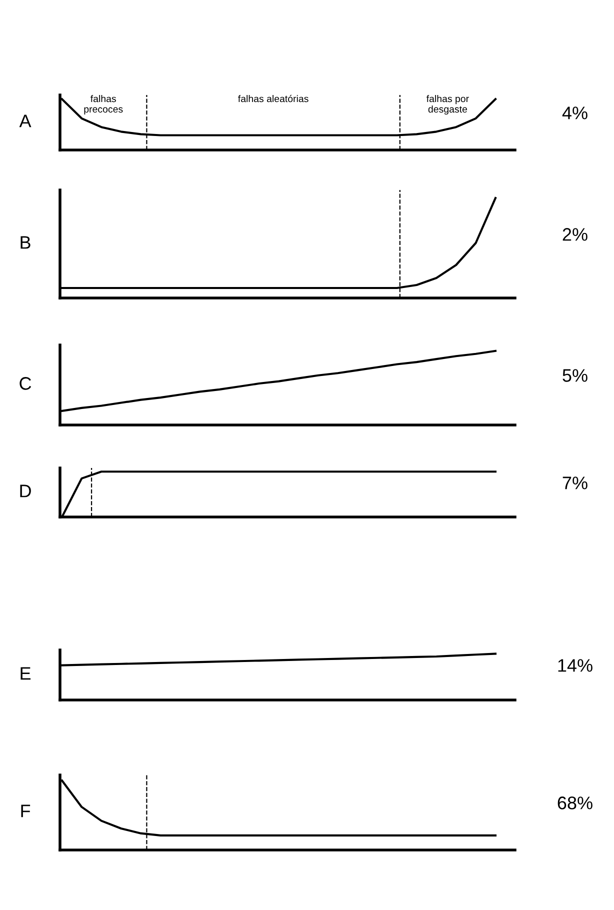 The width and height of the screenshot is (614, 910). What do you see at coordinates (575, 665) in the screenshot?
I see `text: 14%` at bounding box center [575, 665].